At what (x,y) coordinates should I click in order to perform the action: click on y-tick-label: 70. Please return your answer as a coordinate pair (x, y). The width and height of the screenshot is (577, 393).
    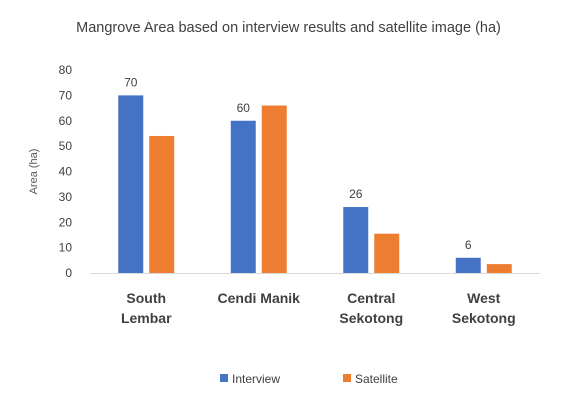
    Looking at the image, I should click on (66, 95).